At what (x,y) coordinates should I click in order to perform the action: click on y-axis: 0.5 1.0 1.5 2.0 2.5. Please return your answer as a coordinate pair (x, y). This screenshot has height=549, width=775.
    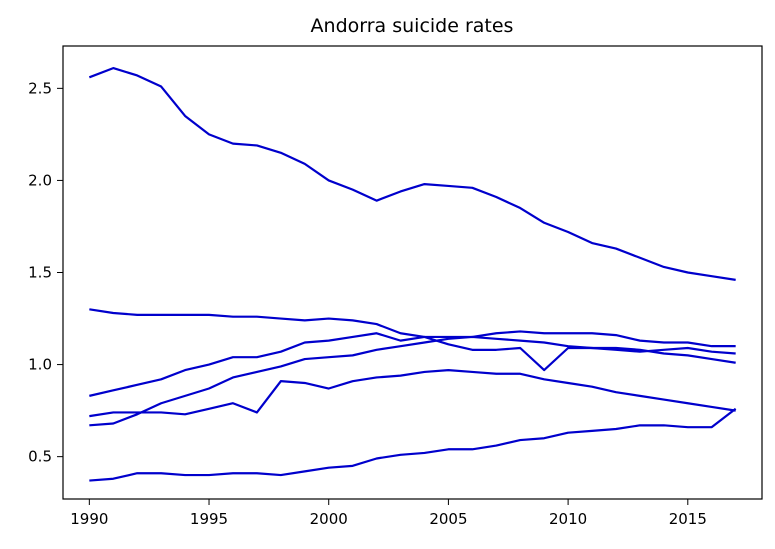
    Looking at the image, I should click on (45, 272).